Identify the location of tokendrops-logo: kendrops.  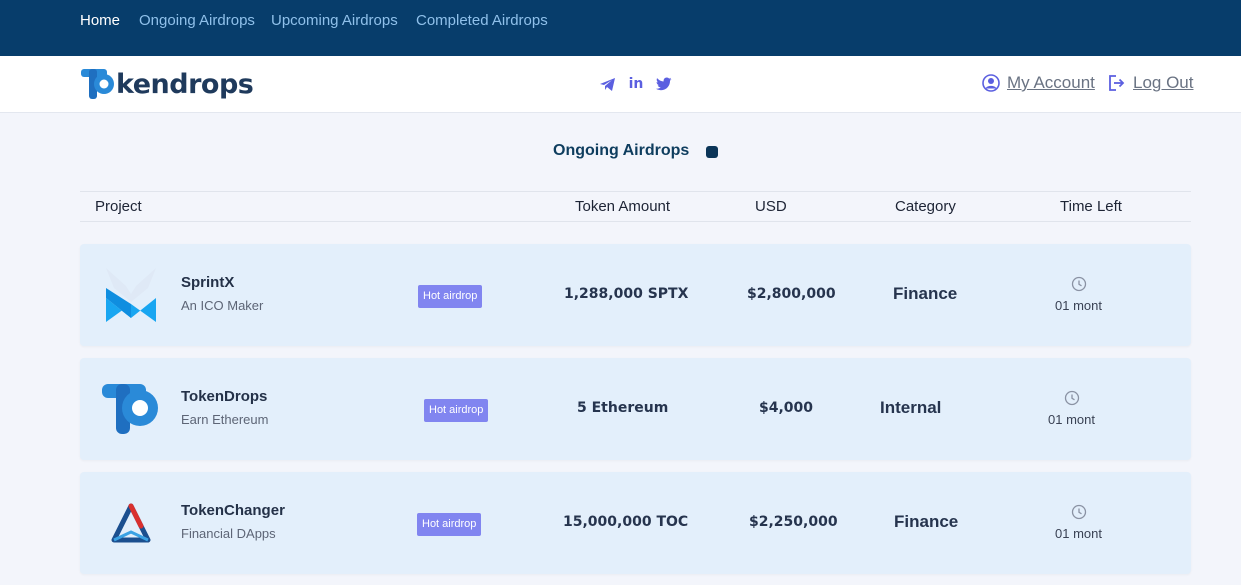
(167, 84).